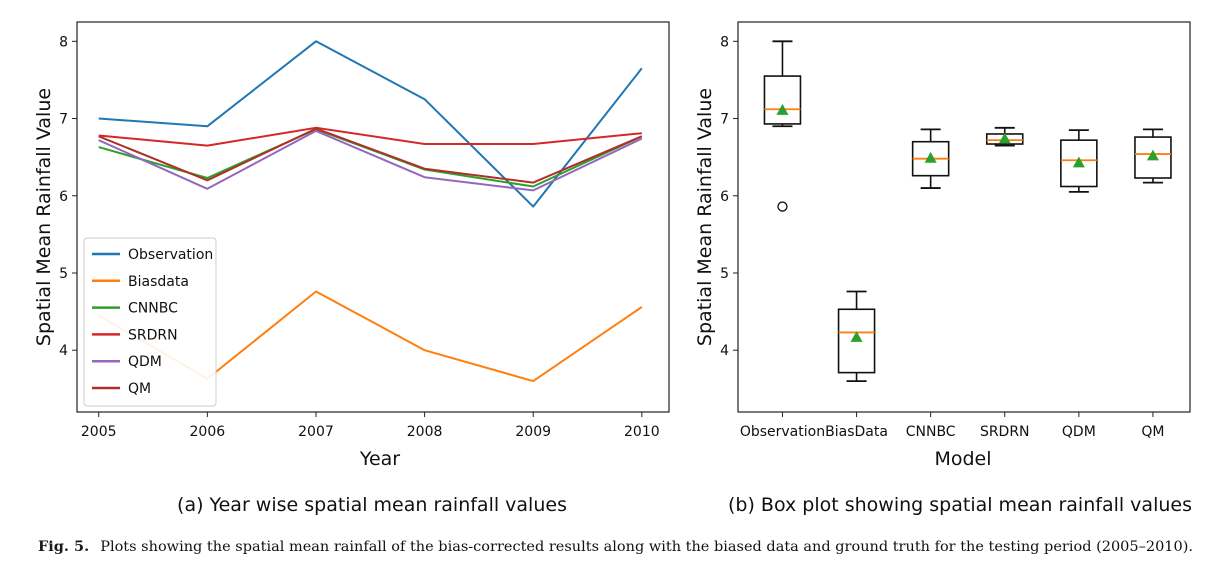 This screenshot has width=1222, height=561. I want to click on y-axis-label-b: Spatial Mean Rainfall Value, so click(705, 217).